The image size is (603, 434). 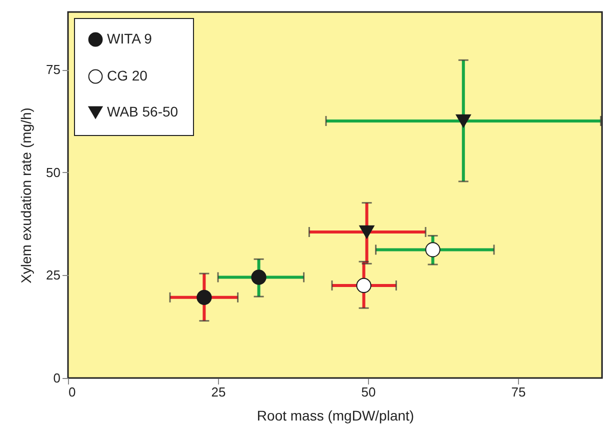 I want to click on x-tick-label: 0, so click(x=72, y=392).